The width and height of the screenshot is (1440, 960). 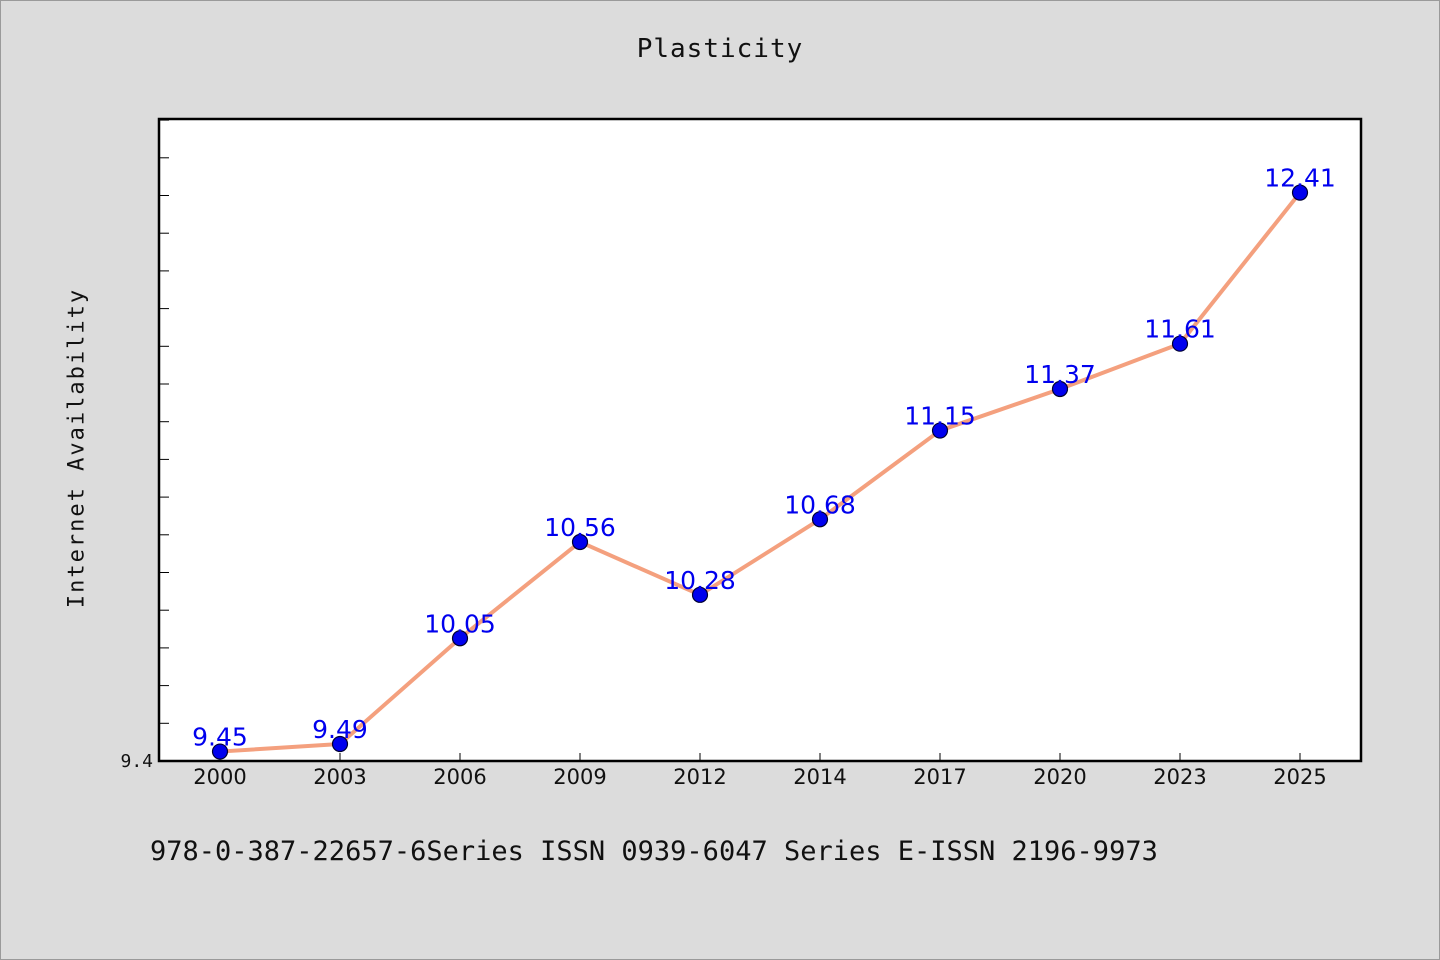 What do you see at coordinates (580, 527) in the screenshot?
I see `data-label: 10.56` at bounding box center [580, 527].